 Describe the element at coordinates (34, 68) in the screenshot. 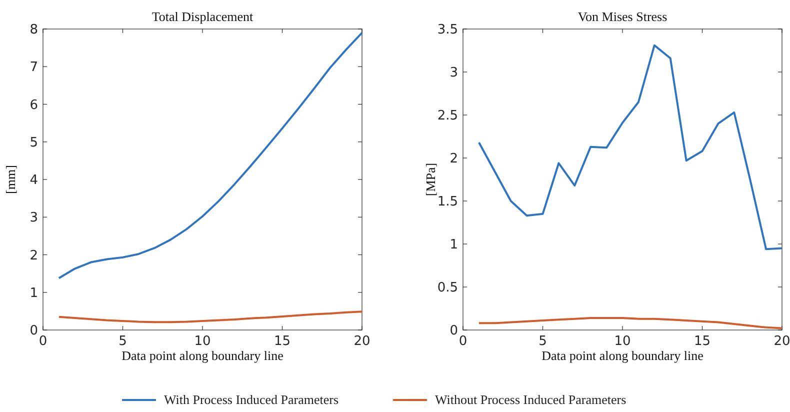

I see `y-tick-label: 7` at that location.